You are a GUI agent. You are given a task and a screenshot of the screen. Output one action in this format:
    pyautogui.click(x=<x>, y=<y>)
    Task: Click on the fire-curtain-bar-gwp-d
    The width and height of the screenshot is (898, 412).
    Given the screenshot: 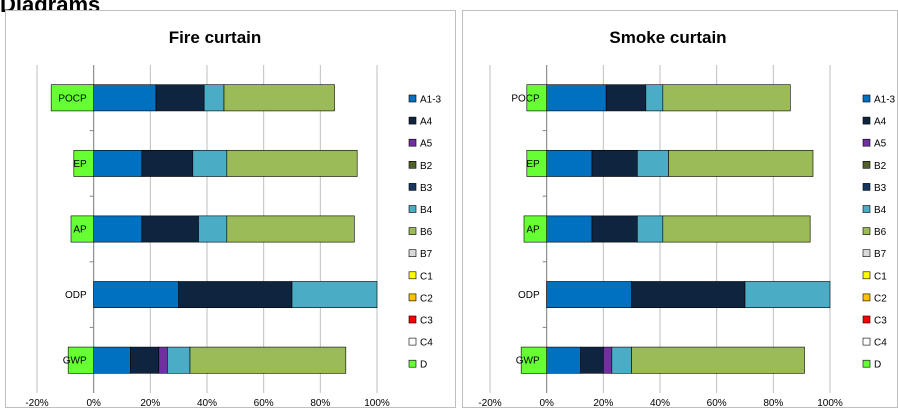 What is the action you would take?
    pyautogui.click(x=80, y=360)
    